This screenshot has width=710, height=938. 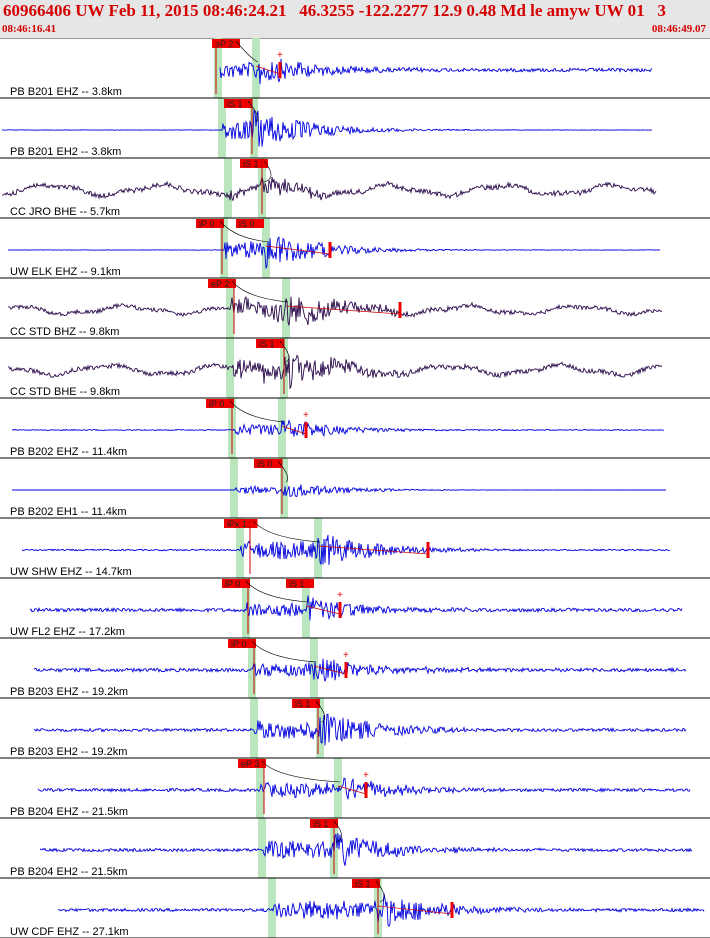 What do you see at coordinates (29, 29) in the screenshot?
I see `time-start-label: 08:46:16.41` at bounding box center [29, 29].